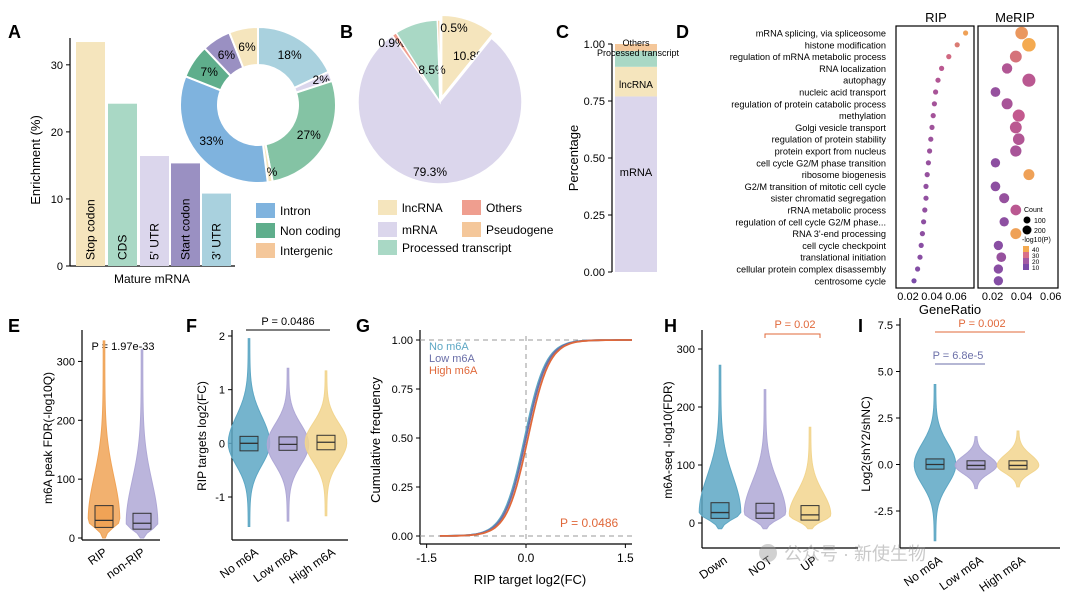 This screenshot has width=1080, height=598. I want to click on panel-g-legend-label: High m6A, so click(453, 371).